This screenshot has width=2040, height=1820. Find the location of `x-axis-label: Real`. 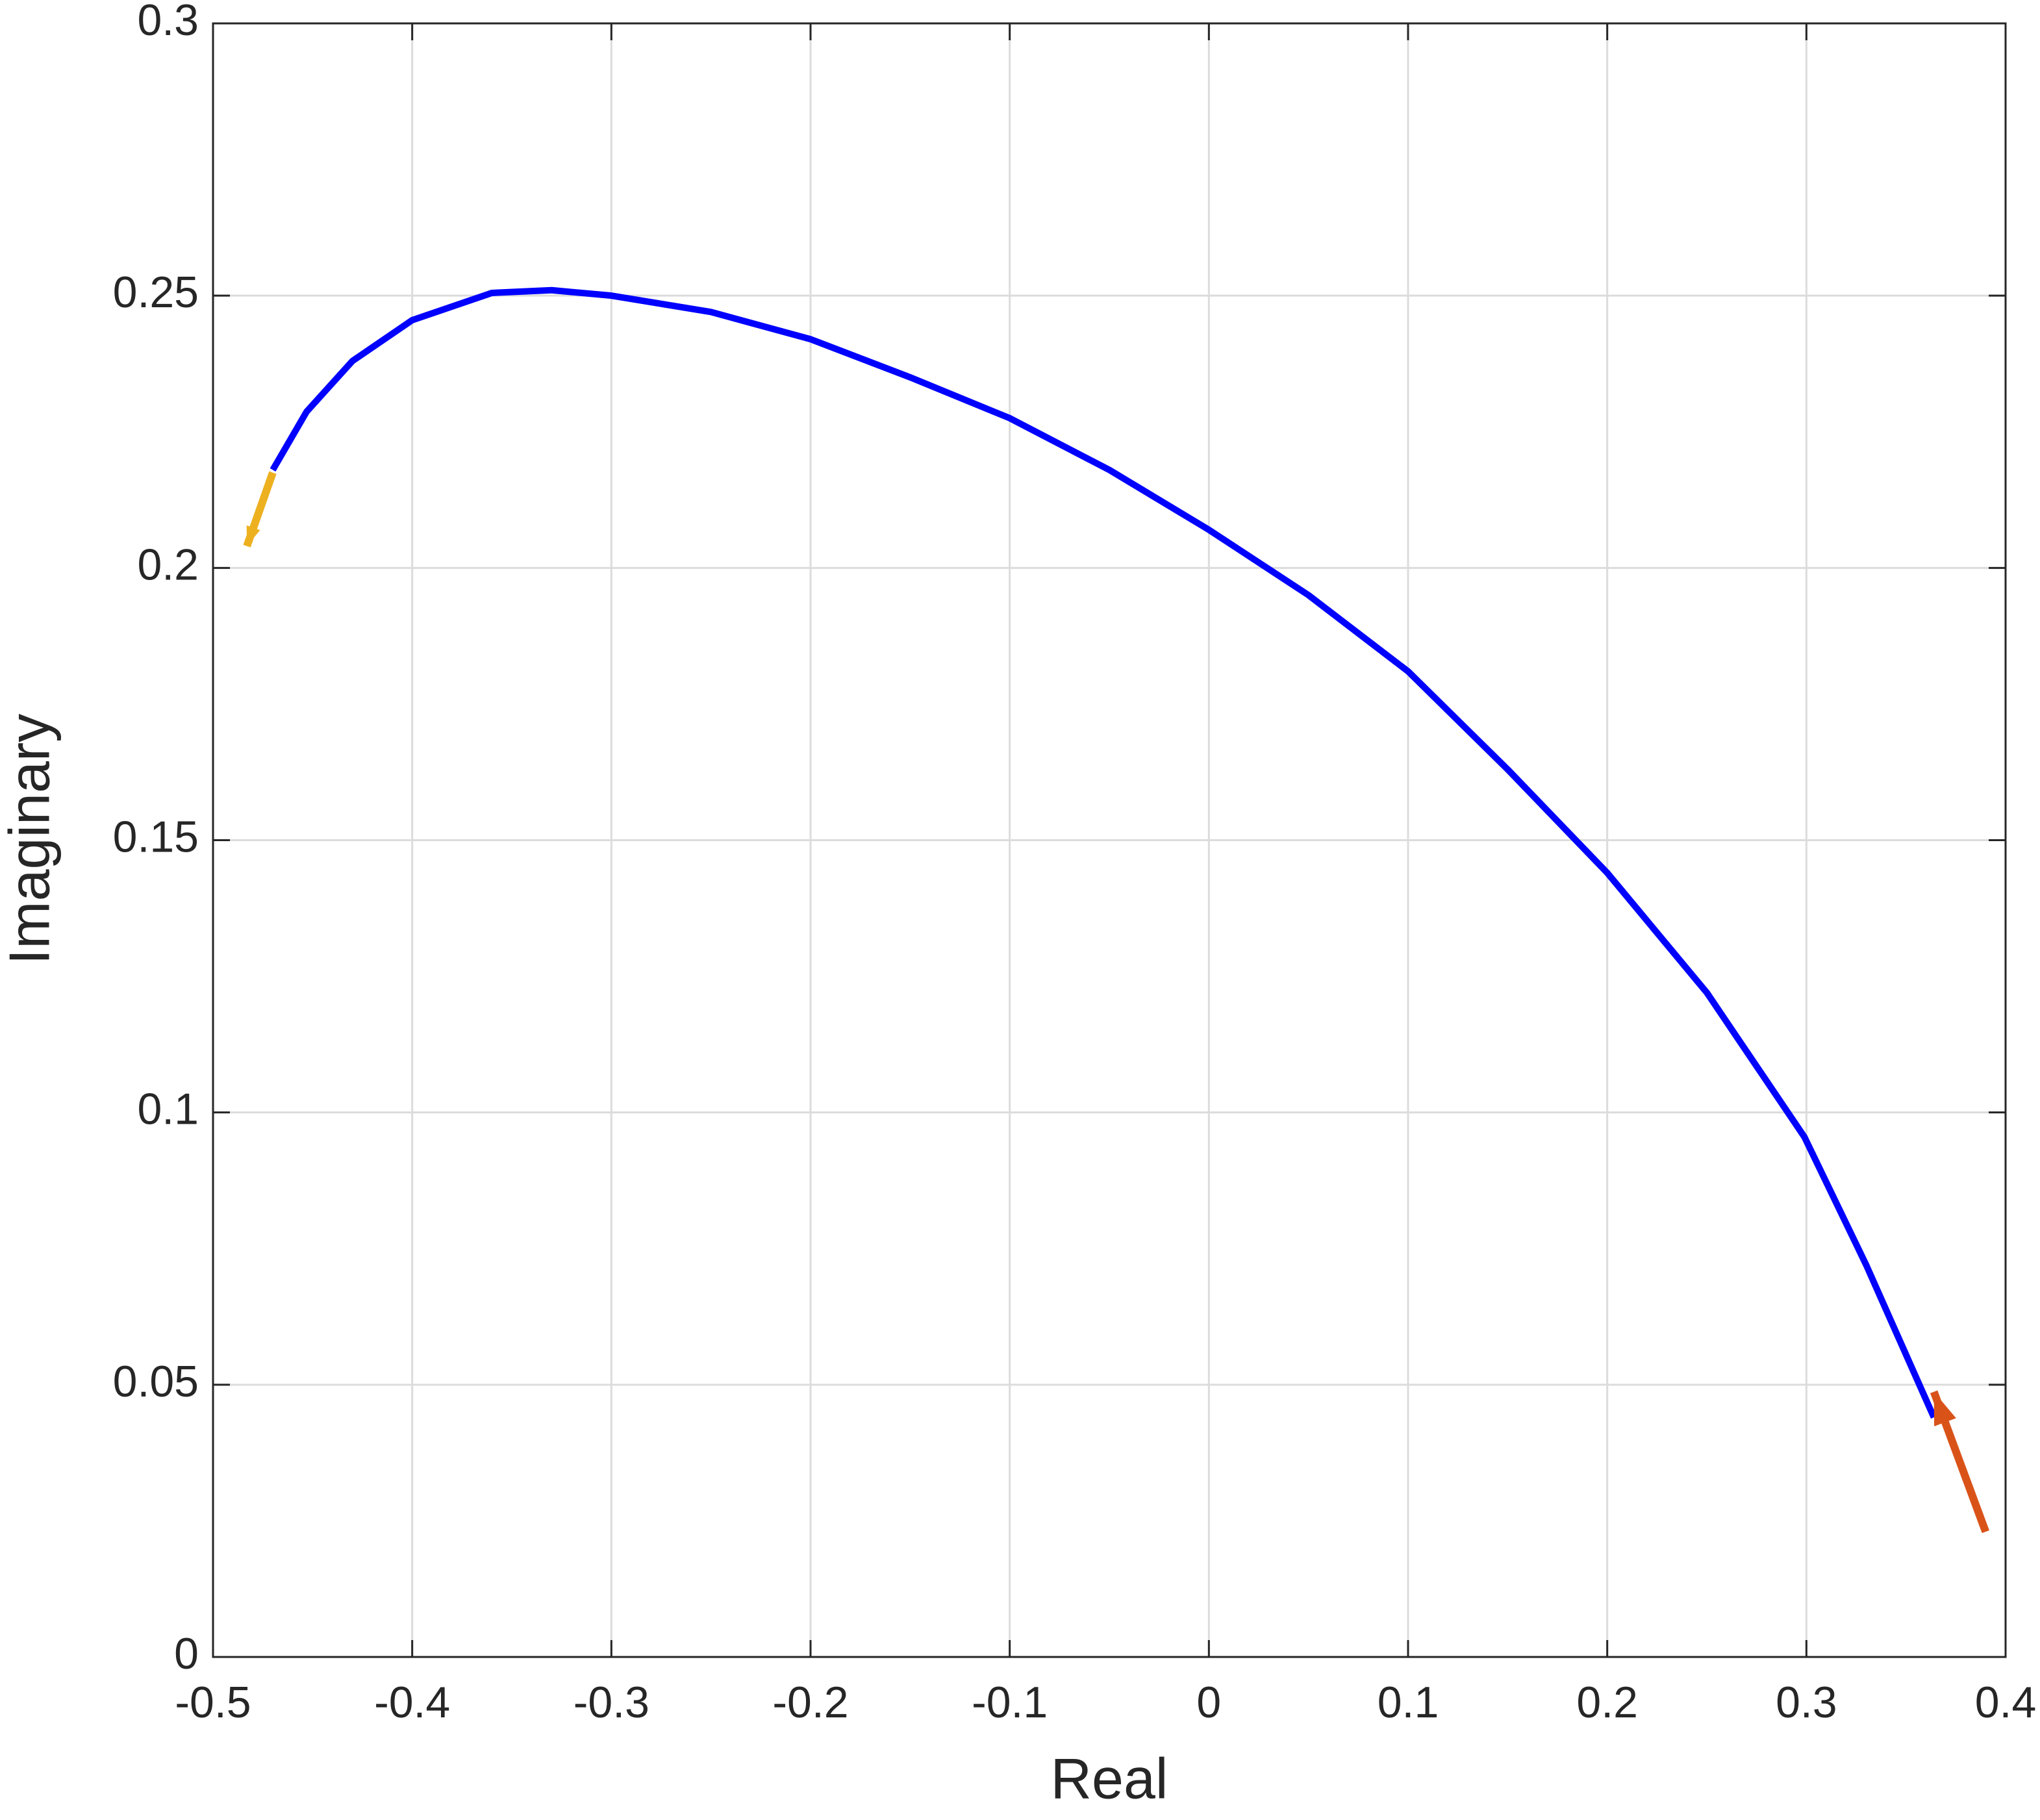

x-axis-label: Real is located at coordinates (1109, 1778).